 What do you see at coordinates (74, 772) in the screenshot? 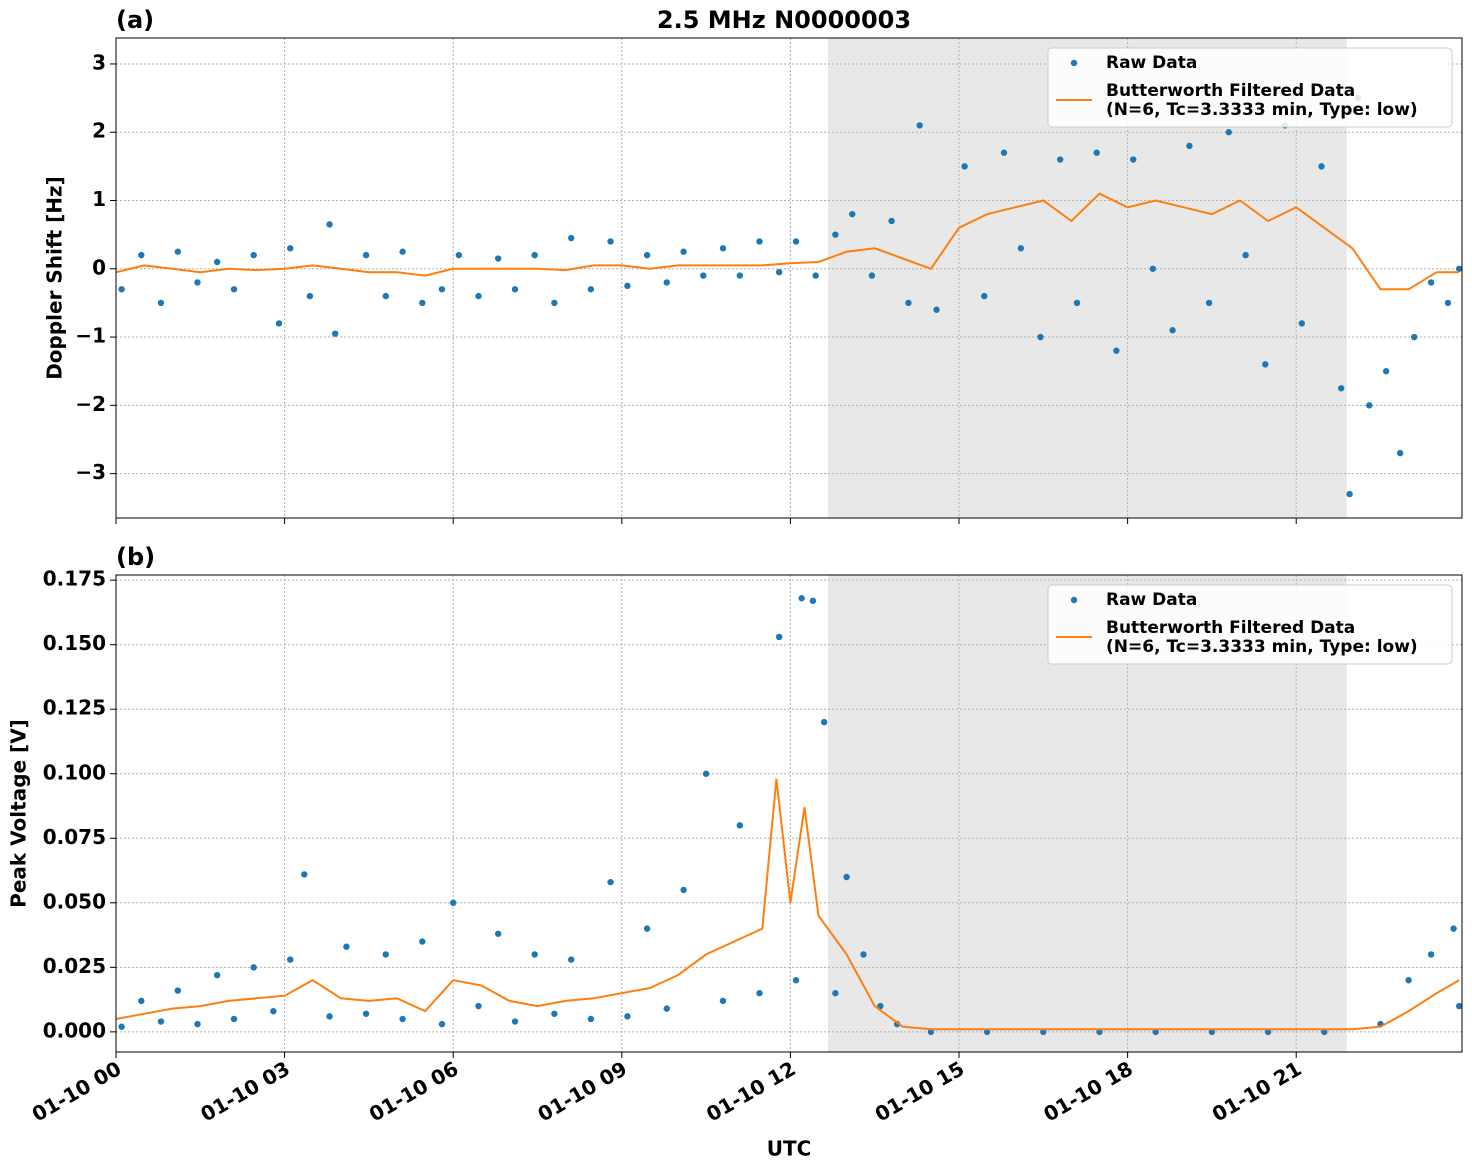
I see `y-tick-label: 0.100` at bounding box center [74, 772].